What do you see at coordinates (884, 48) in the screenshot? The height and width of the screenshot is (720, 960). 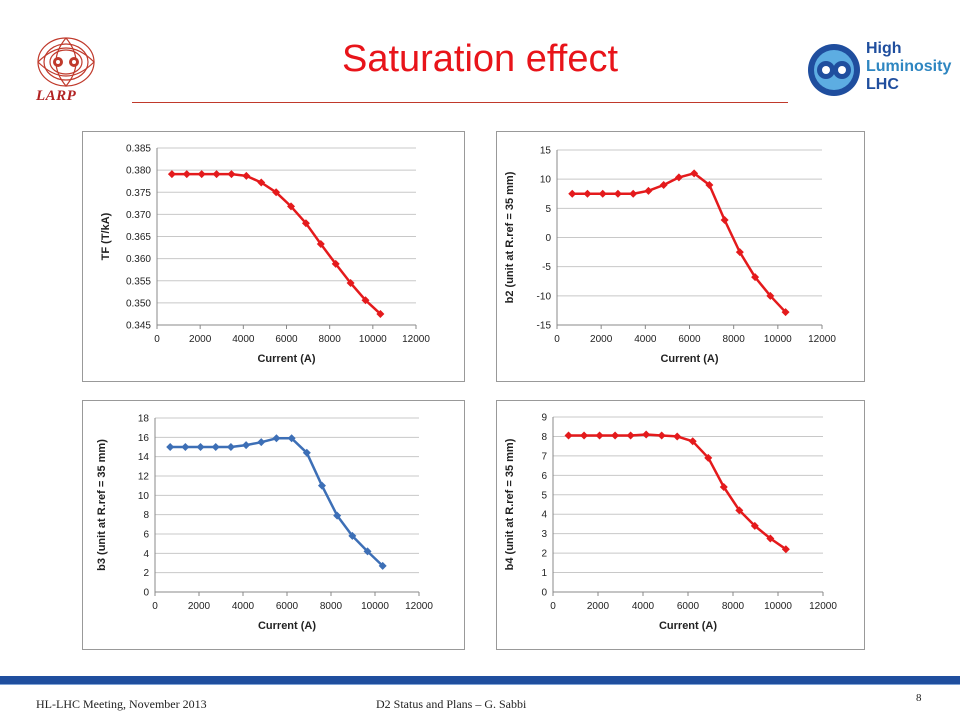 I see `hl-logo-line-1: High` at bounding box center [884, 48].